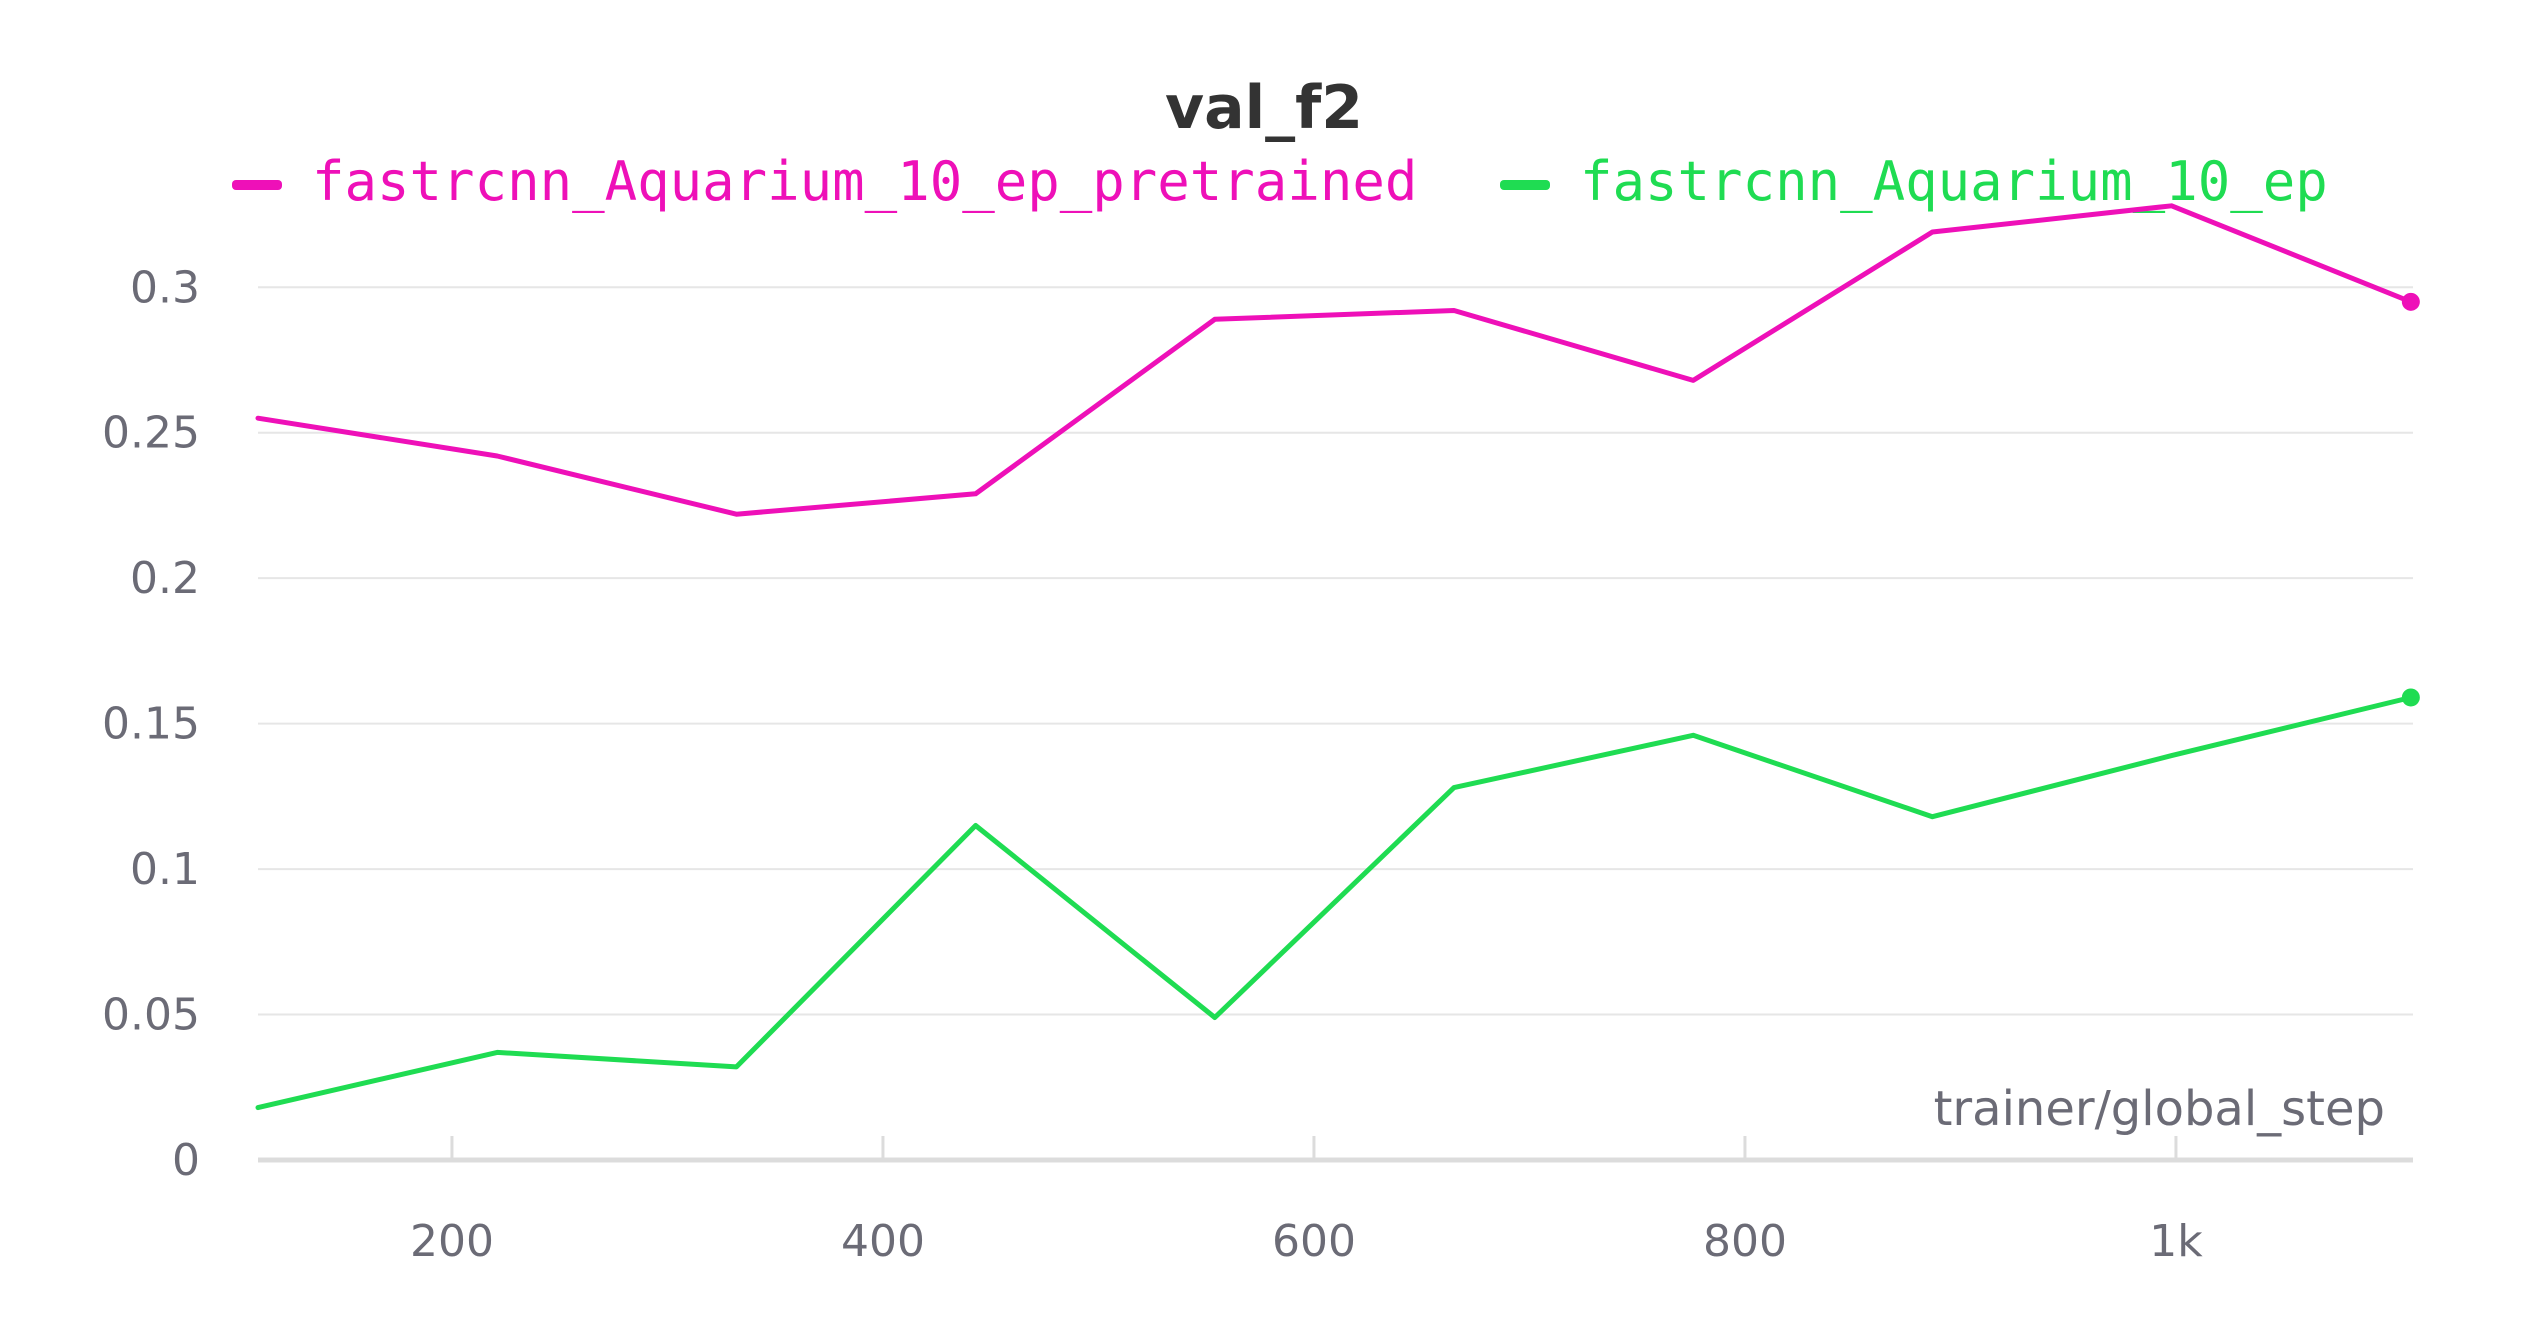 Image resolution: width=2528 pixels, height=1328 pixels. Describe the element at coordinates (2159, 1109) in the screenshot. I see `x-axis-label: trainer/global_step` at that location.